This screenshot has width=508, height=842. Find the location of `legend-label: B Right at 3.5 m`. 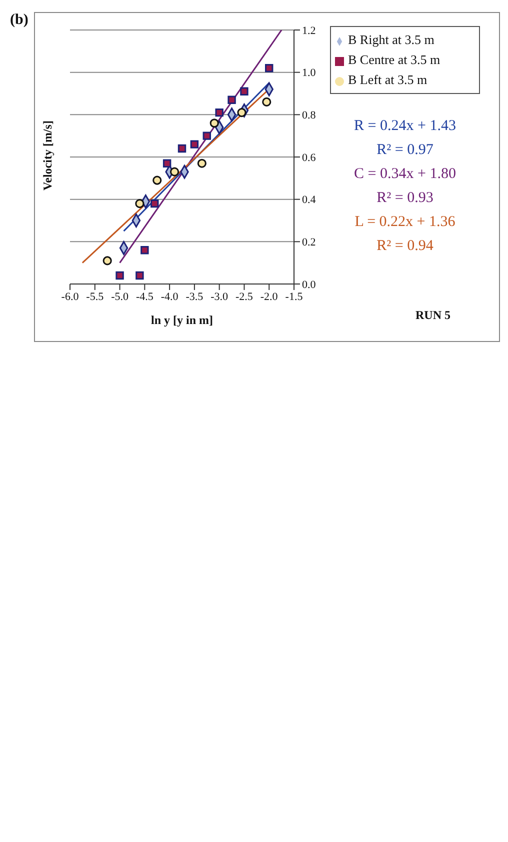

legend-label: B Right at 3.5 m is located at coordinates (391, 39).